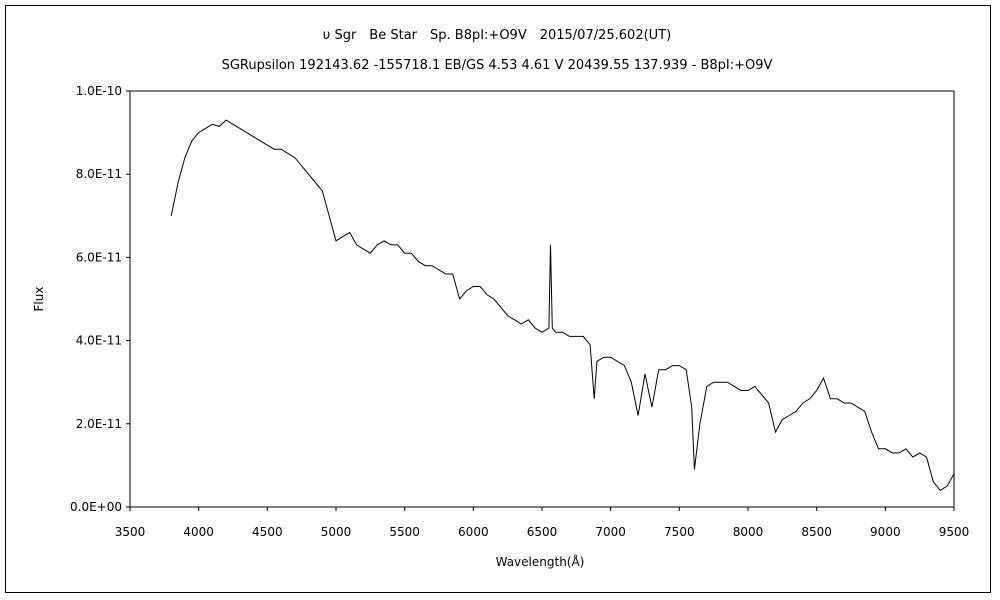  Describe the element at coordinates (99, 424) in the screenshot. I see `y-tick-label: 2.0E-11` at that location.